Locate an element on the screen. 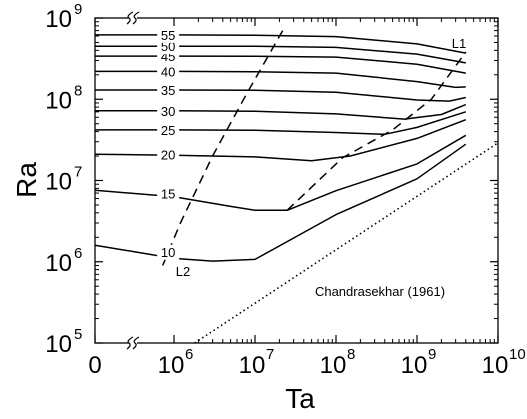 Image resolution: width=527 pixels, height=419 pixels. x-tick-exponent: 6 is located at coordinates (189, 354).